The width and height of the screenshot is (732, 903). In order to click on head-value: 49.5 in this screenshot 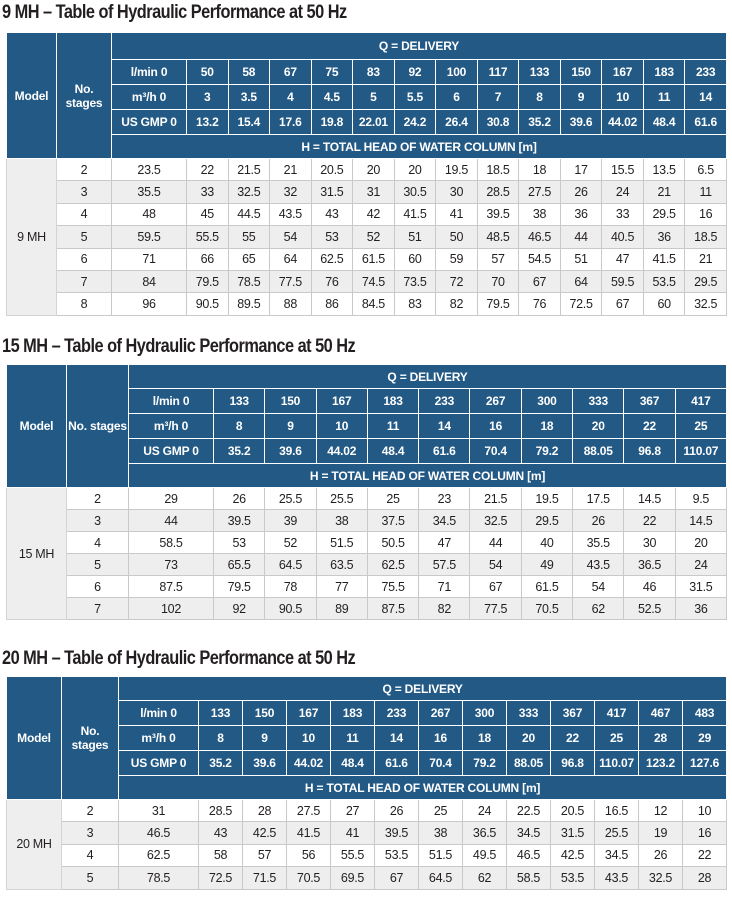, I will do `click(484, 855)`.